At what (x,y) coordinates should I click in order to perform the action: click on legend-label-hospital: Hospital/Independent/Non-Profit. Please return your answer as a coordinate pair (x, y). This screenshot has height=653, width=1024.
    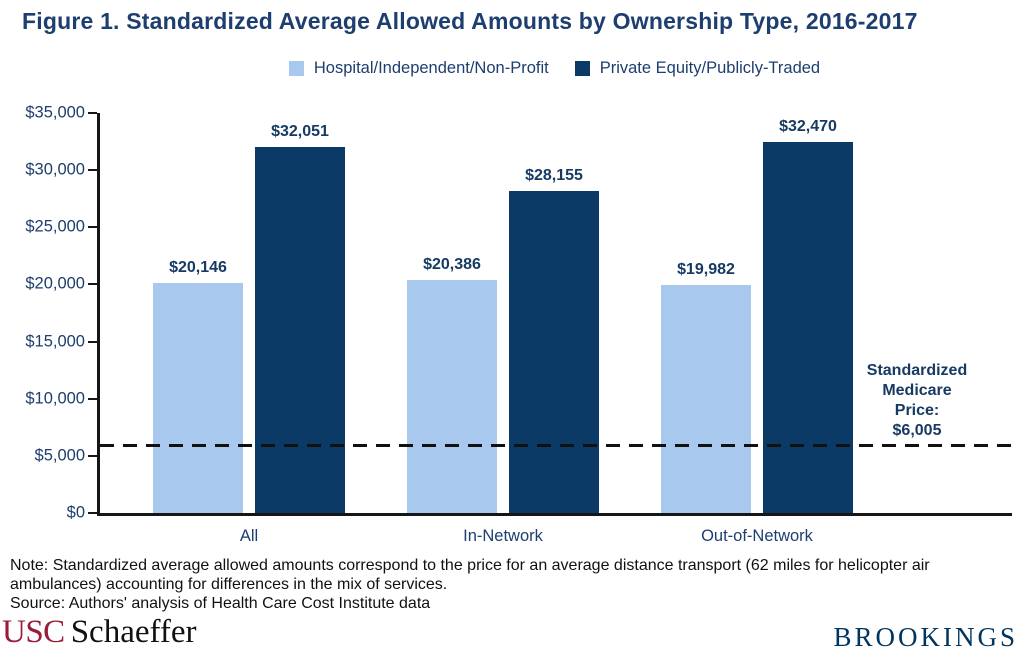
    Looking at the image, I should click on (431, 67).